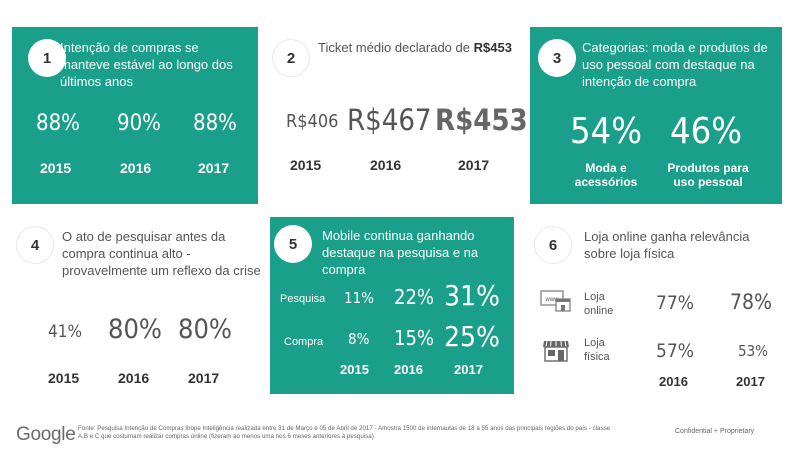 The image size is (800, 451). I want to click on card-number-badge: 1, so click(47, 58).